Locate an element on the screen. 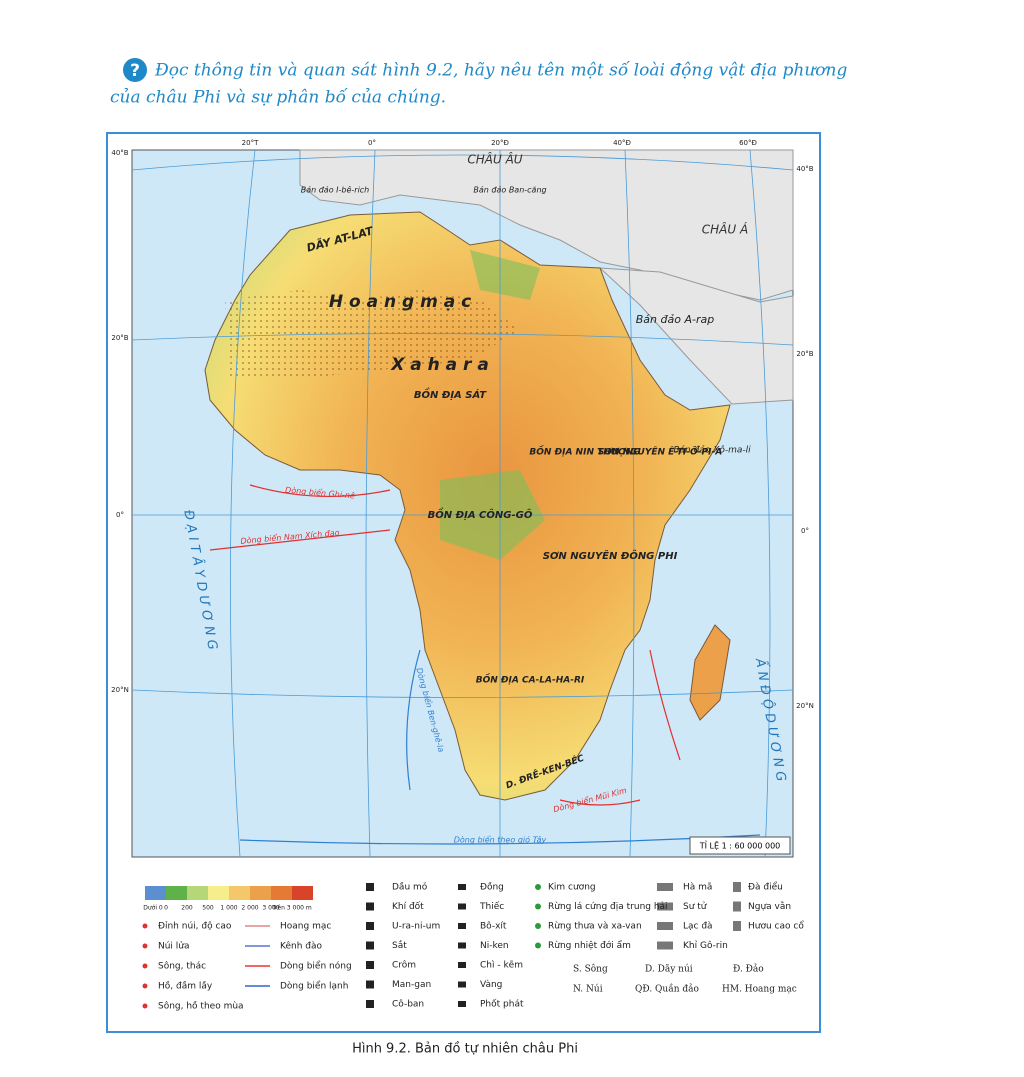 The image size is (1024, 1077). elevation-label: Dưới 0 is located at coordinates (153, 908).